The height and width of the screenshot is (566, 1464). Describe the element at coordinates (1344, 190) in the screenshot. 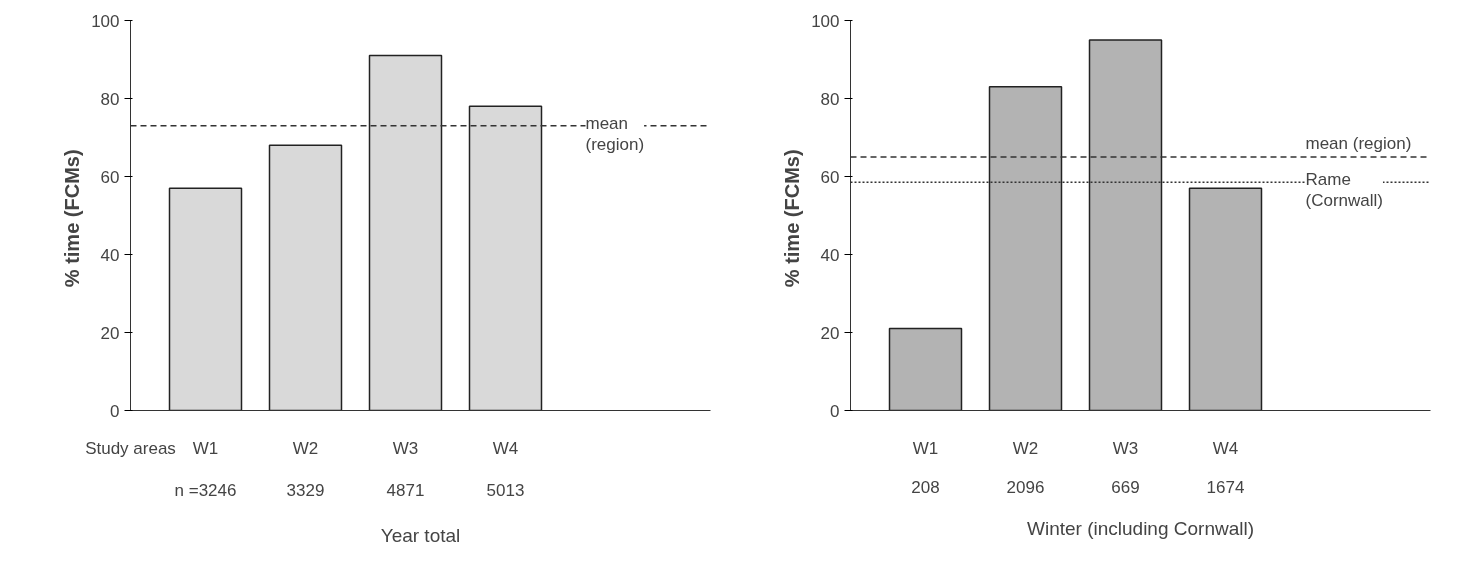

I see `ref-line-label: Rame (Cornwall)` at that location.